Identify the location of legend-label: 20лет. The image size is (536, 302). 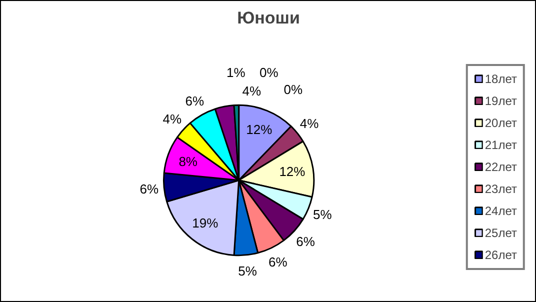
(500, 123).